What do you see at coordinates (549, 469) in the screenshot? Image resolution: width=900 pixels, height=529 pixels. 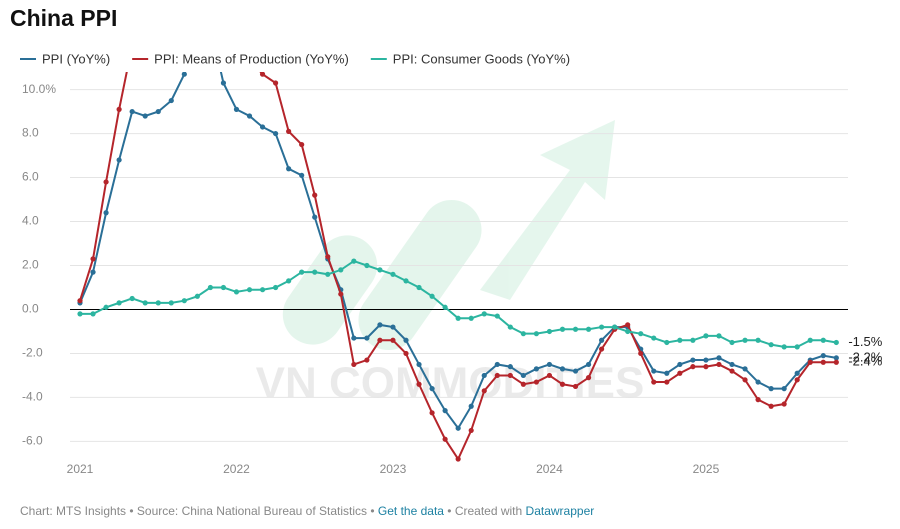 I see `x-tick-label: 2024` at bounding box center [549, 469].